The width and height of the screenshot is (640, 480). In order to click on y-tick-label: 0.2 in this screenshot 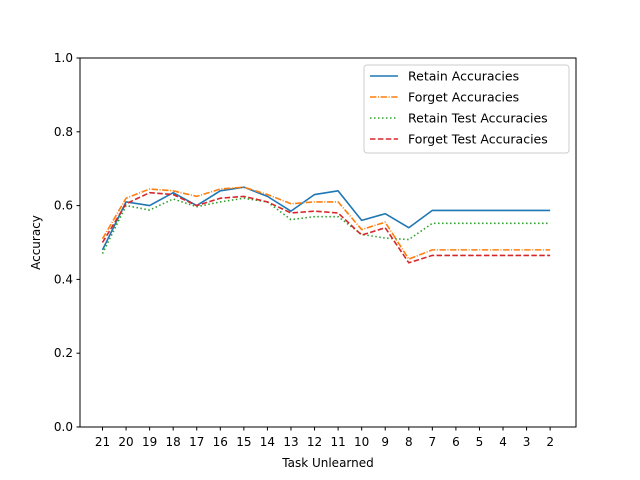, I will do `click(63, 353)`.